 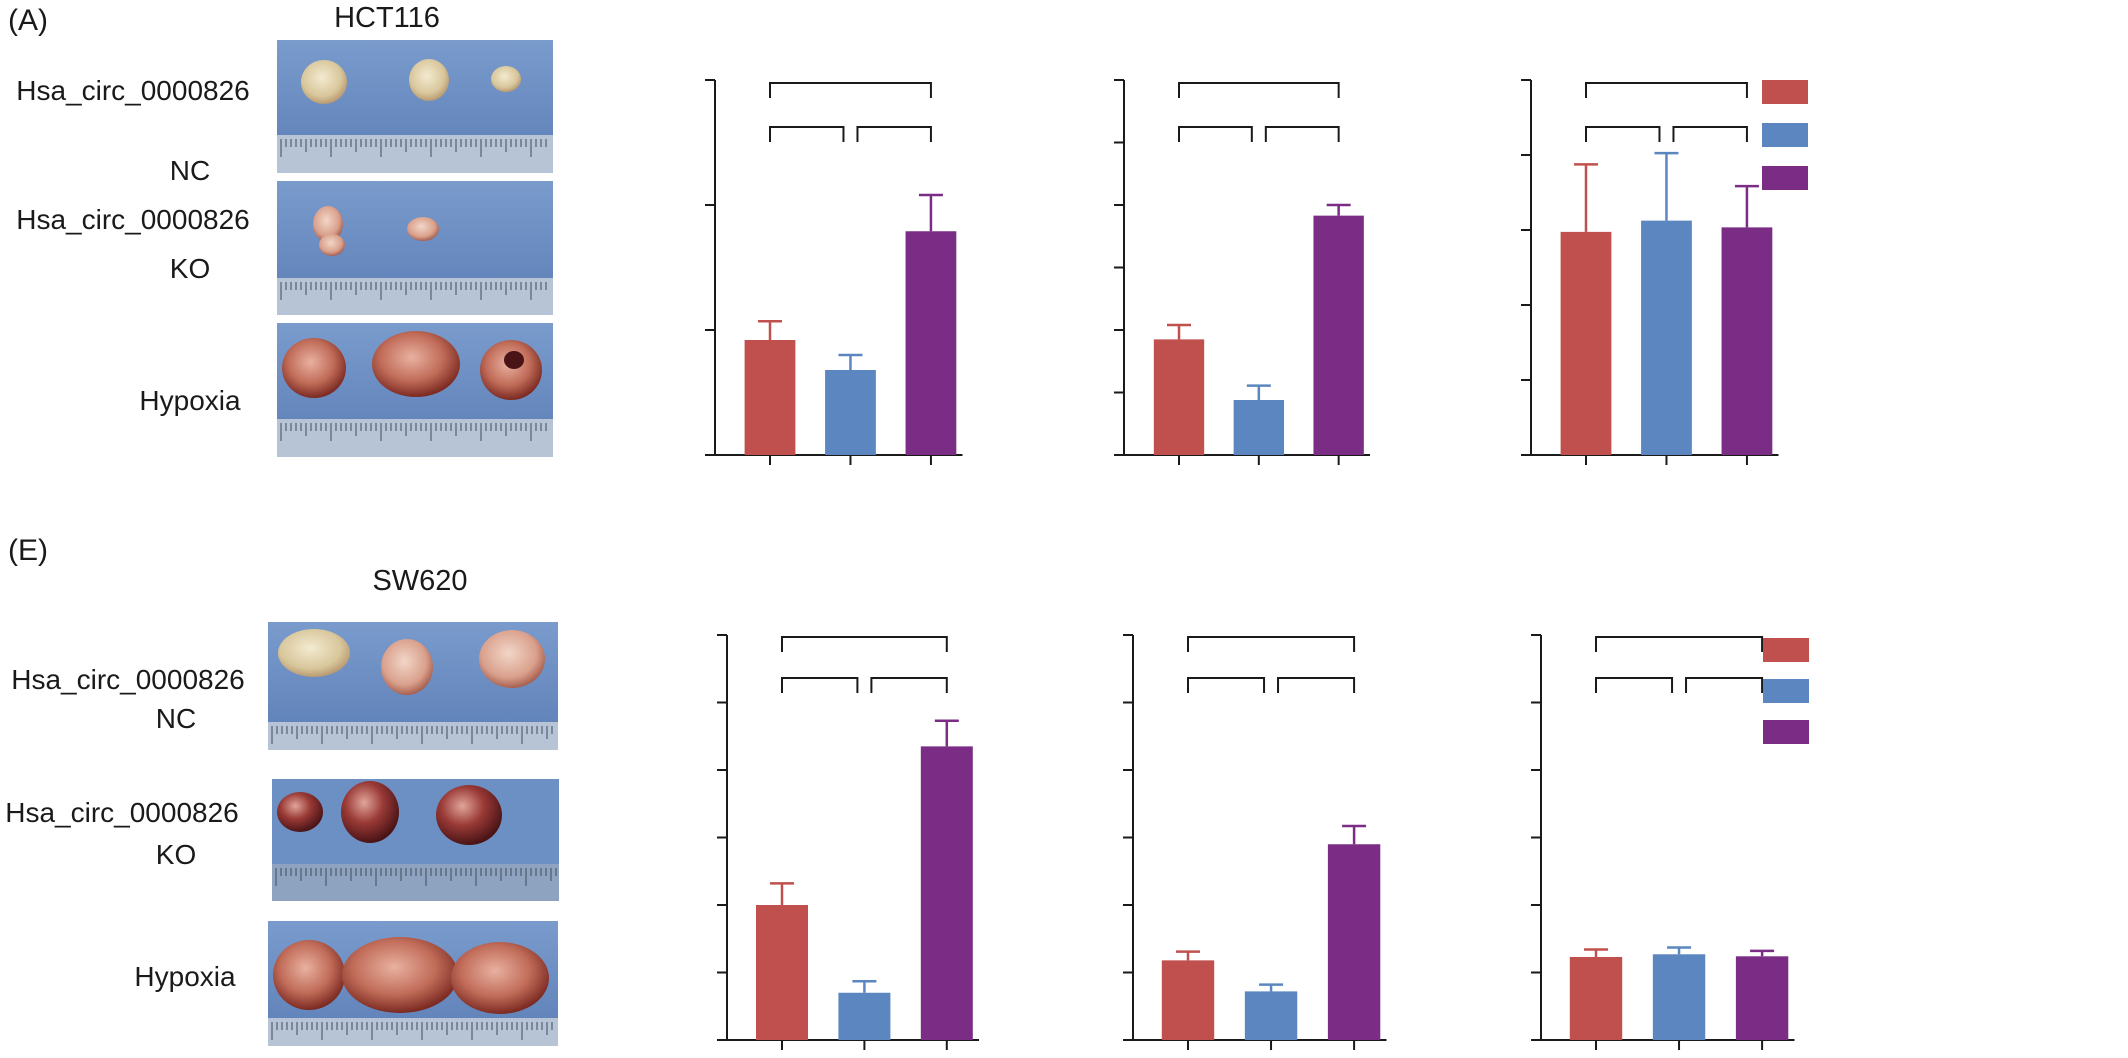 What do you see at coordinates (1663, 842) in the screenshot?
I see `chart-h-lung` at bounding box center [1663, 842].